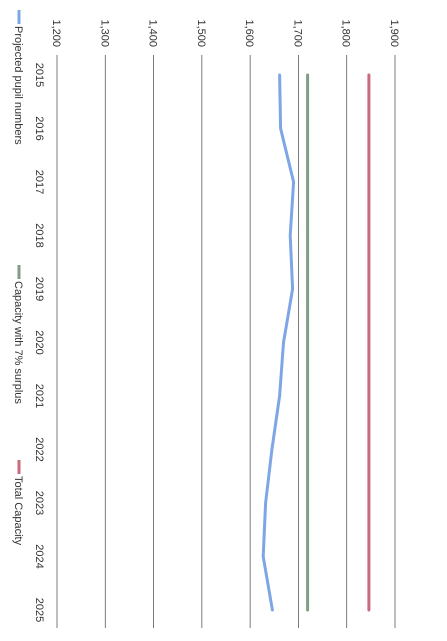  I want to click on x-tick-label: 2023, so click(39, 503).